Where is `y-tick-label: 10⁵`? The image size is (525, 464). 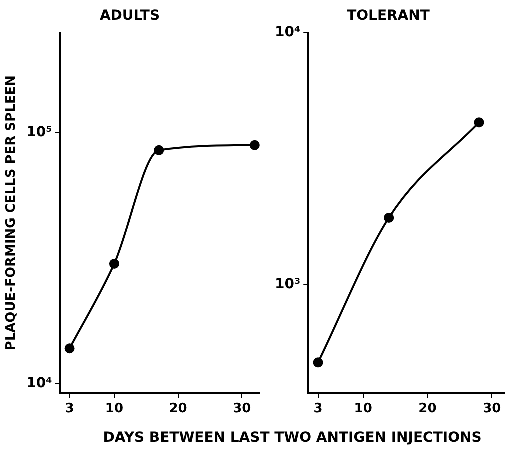 y-tick-label: 10⁵ is located at coordinates (39, 132).